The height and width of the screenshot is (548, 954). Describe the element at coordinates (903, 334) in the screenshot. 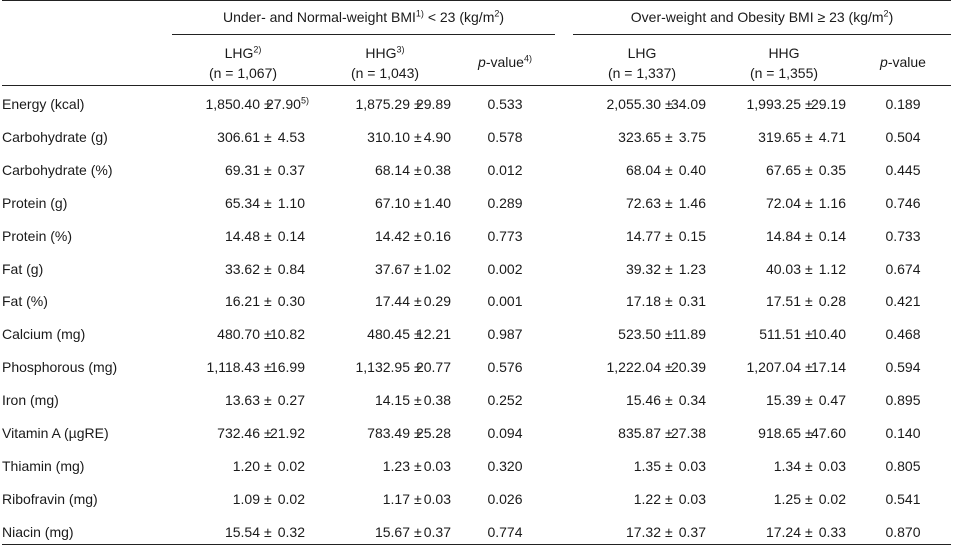

I see `p-value-cell: 0.468` at that location.